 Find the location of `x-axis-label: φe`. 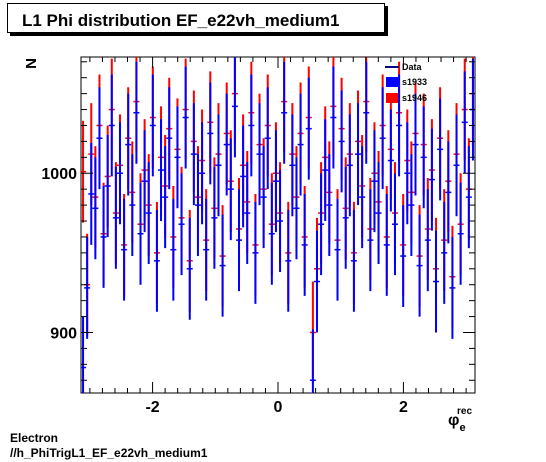

x-axis-label: φe is located at coordinates (457, 423).